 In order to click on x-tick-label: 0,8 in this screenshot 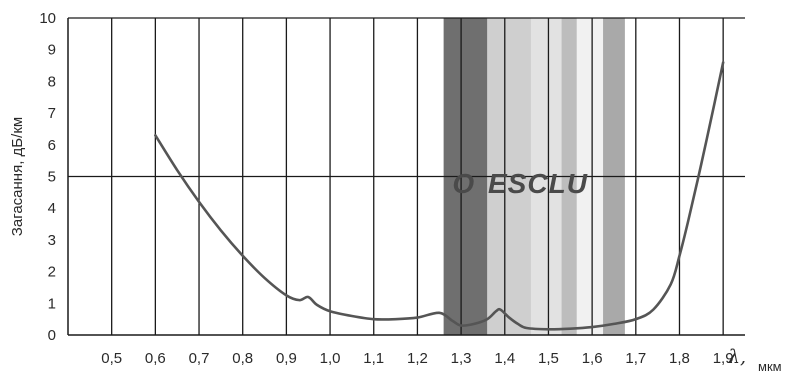, I will do `click(242, 358)`.